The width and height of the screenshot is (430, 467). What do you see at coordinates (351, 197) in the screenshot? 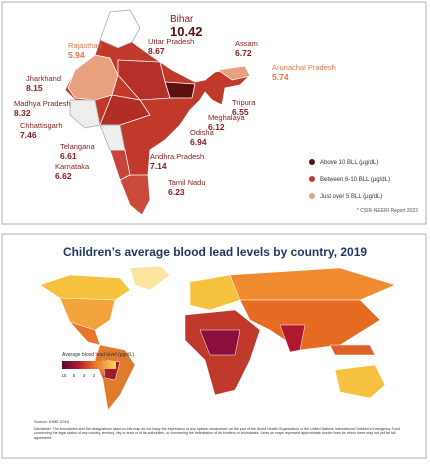
I see `legend-label: Just over 5 BLL (µg/dL)` at bounding box center [351, 197].